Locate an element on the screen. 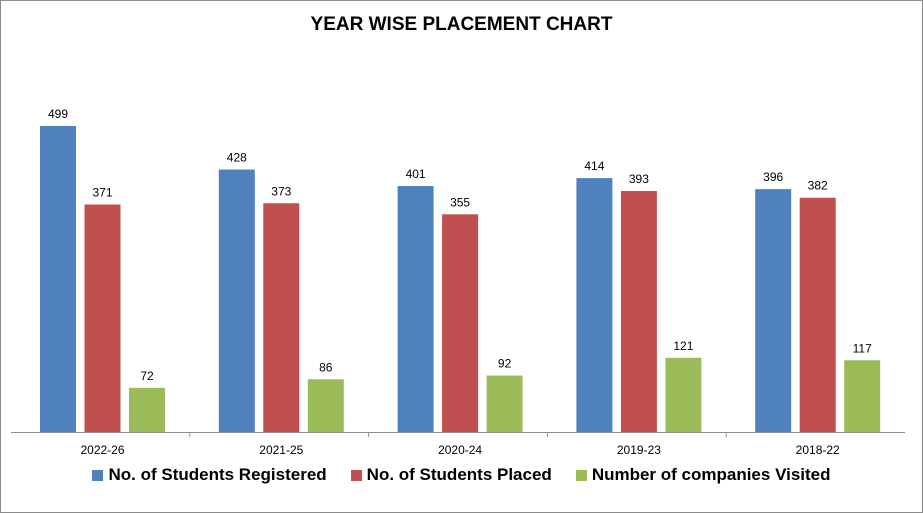 This screenshot has width=923, height=513. x-tick-label: 2019-23 is located at coordinates (639, 450).